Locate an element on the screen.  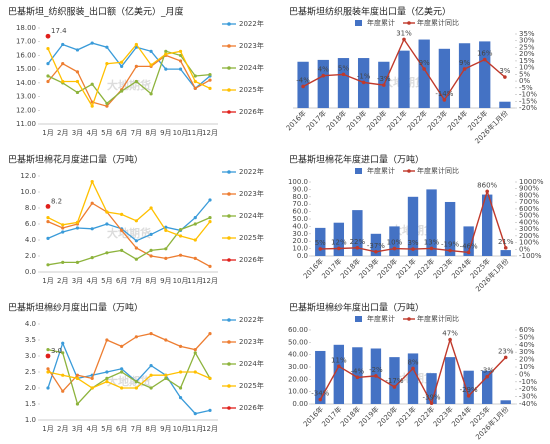
y2-tick-label: 600% is located at coordinates (529, 209).